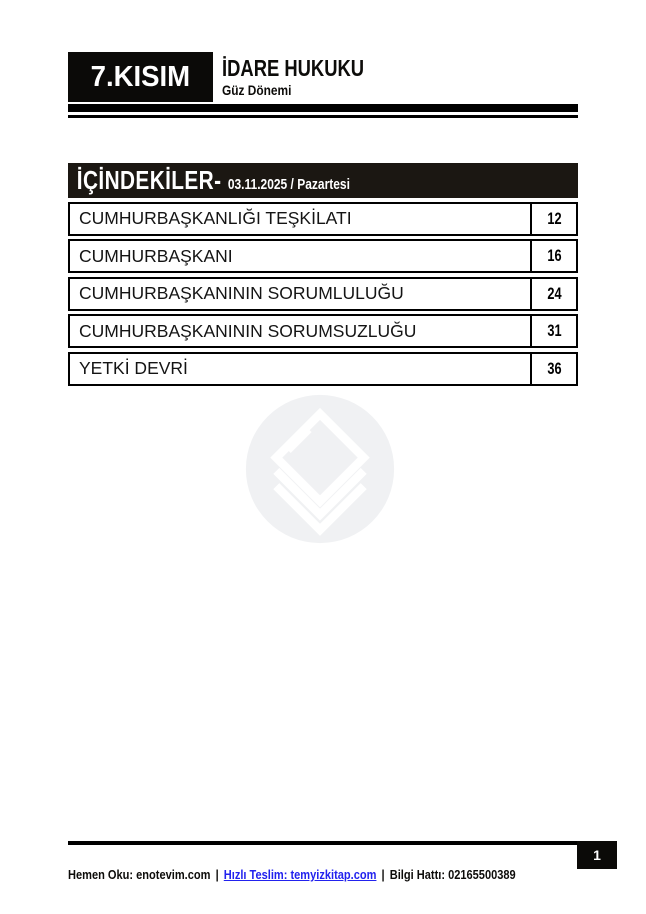 The image size is (646, 914). What do you see at coordinates (323, 256) in the screenshot?
I see `table-row: CUMHURBAŞKANI 16` at bounding box center [323, 256].